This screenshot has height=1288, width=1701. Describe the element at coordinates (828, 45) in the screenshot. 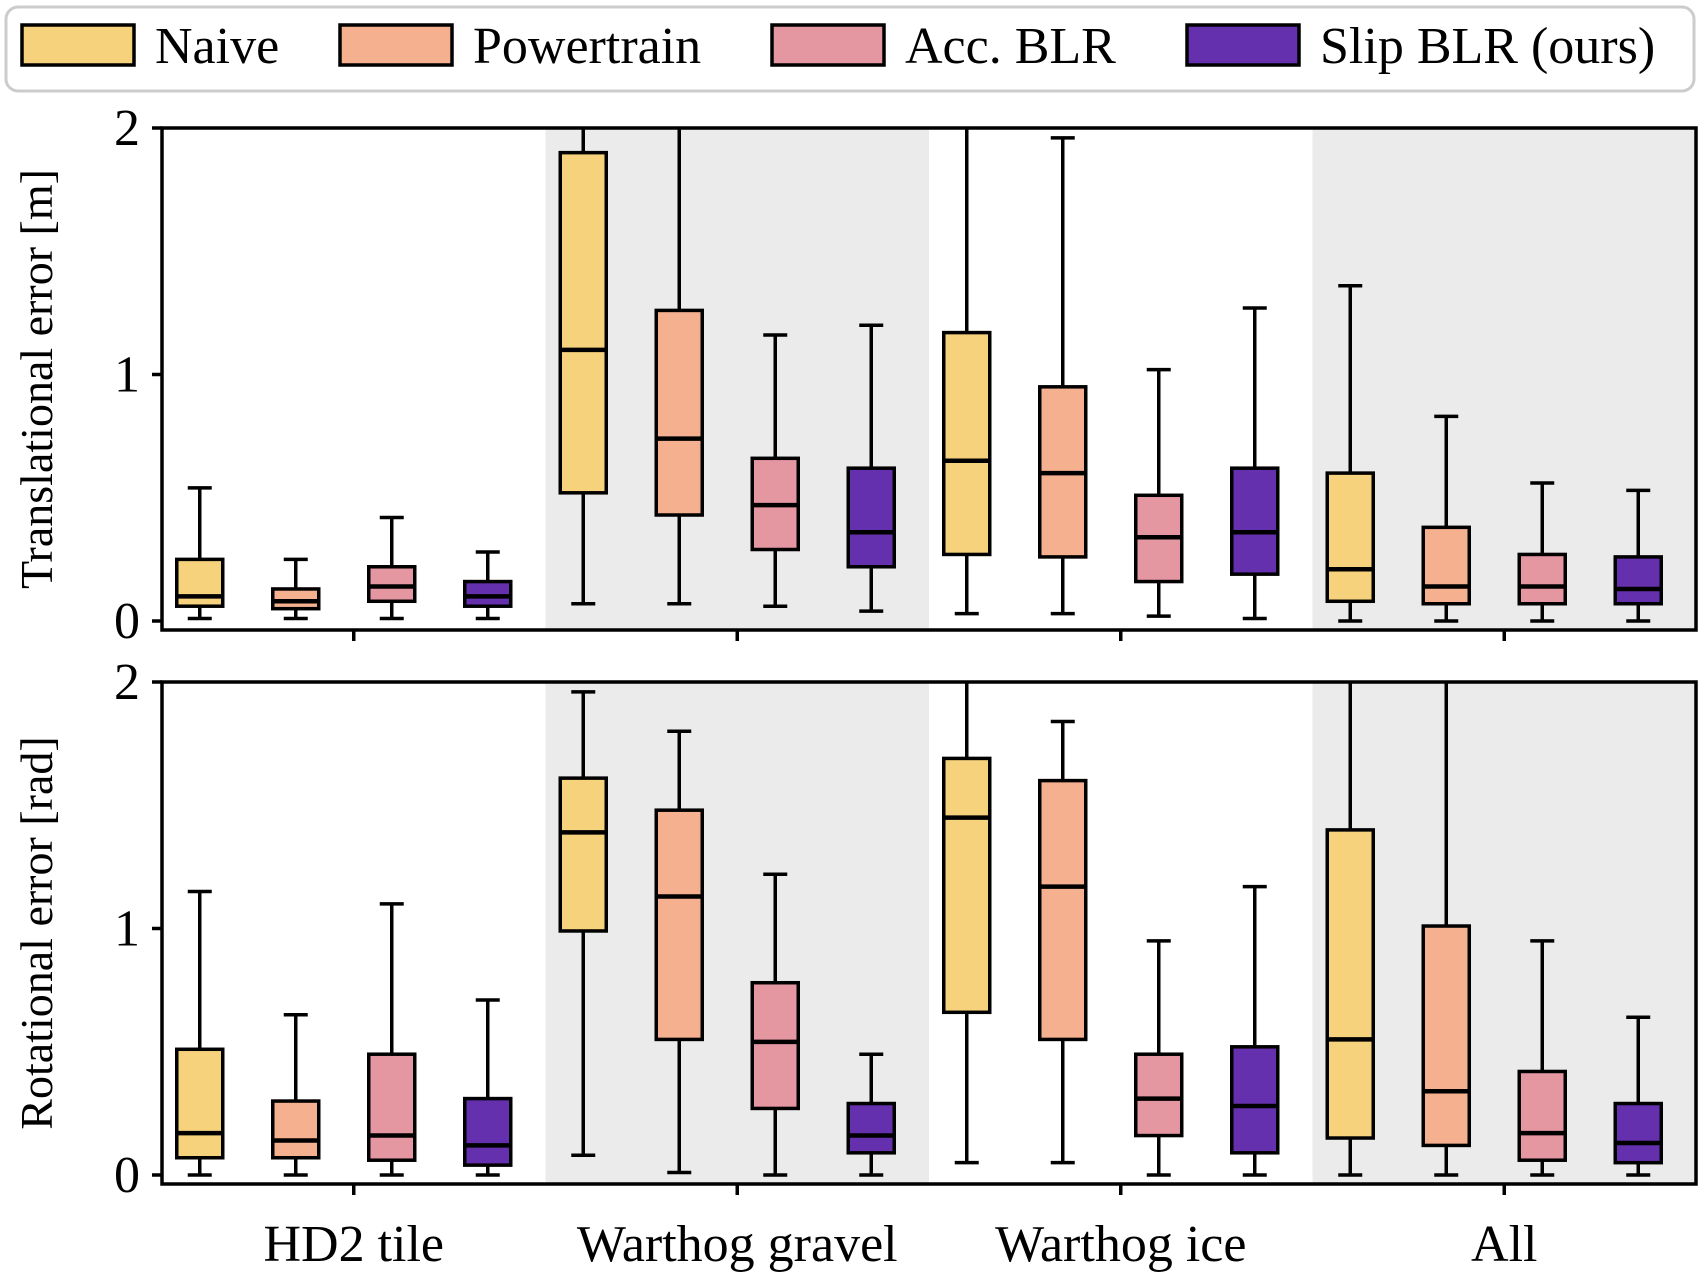

I see `legend-swatch-acc-blr` at that location.